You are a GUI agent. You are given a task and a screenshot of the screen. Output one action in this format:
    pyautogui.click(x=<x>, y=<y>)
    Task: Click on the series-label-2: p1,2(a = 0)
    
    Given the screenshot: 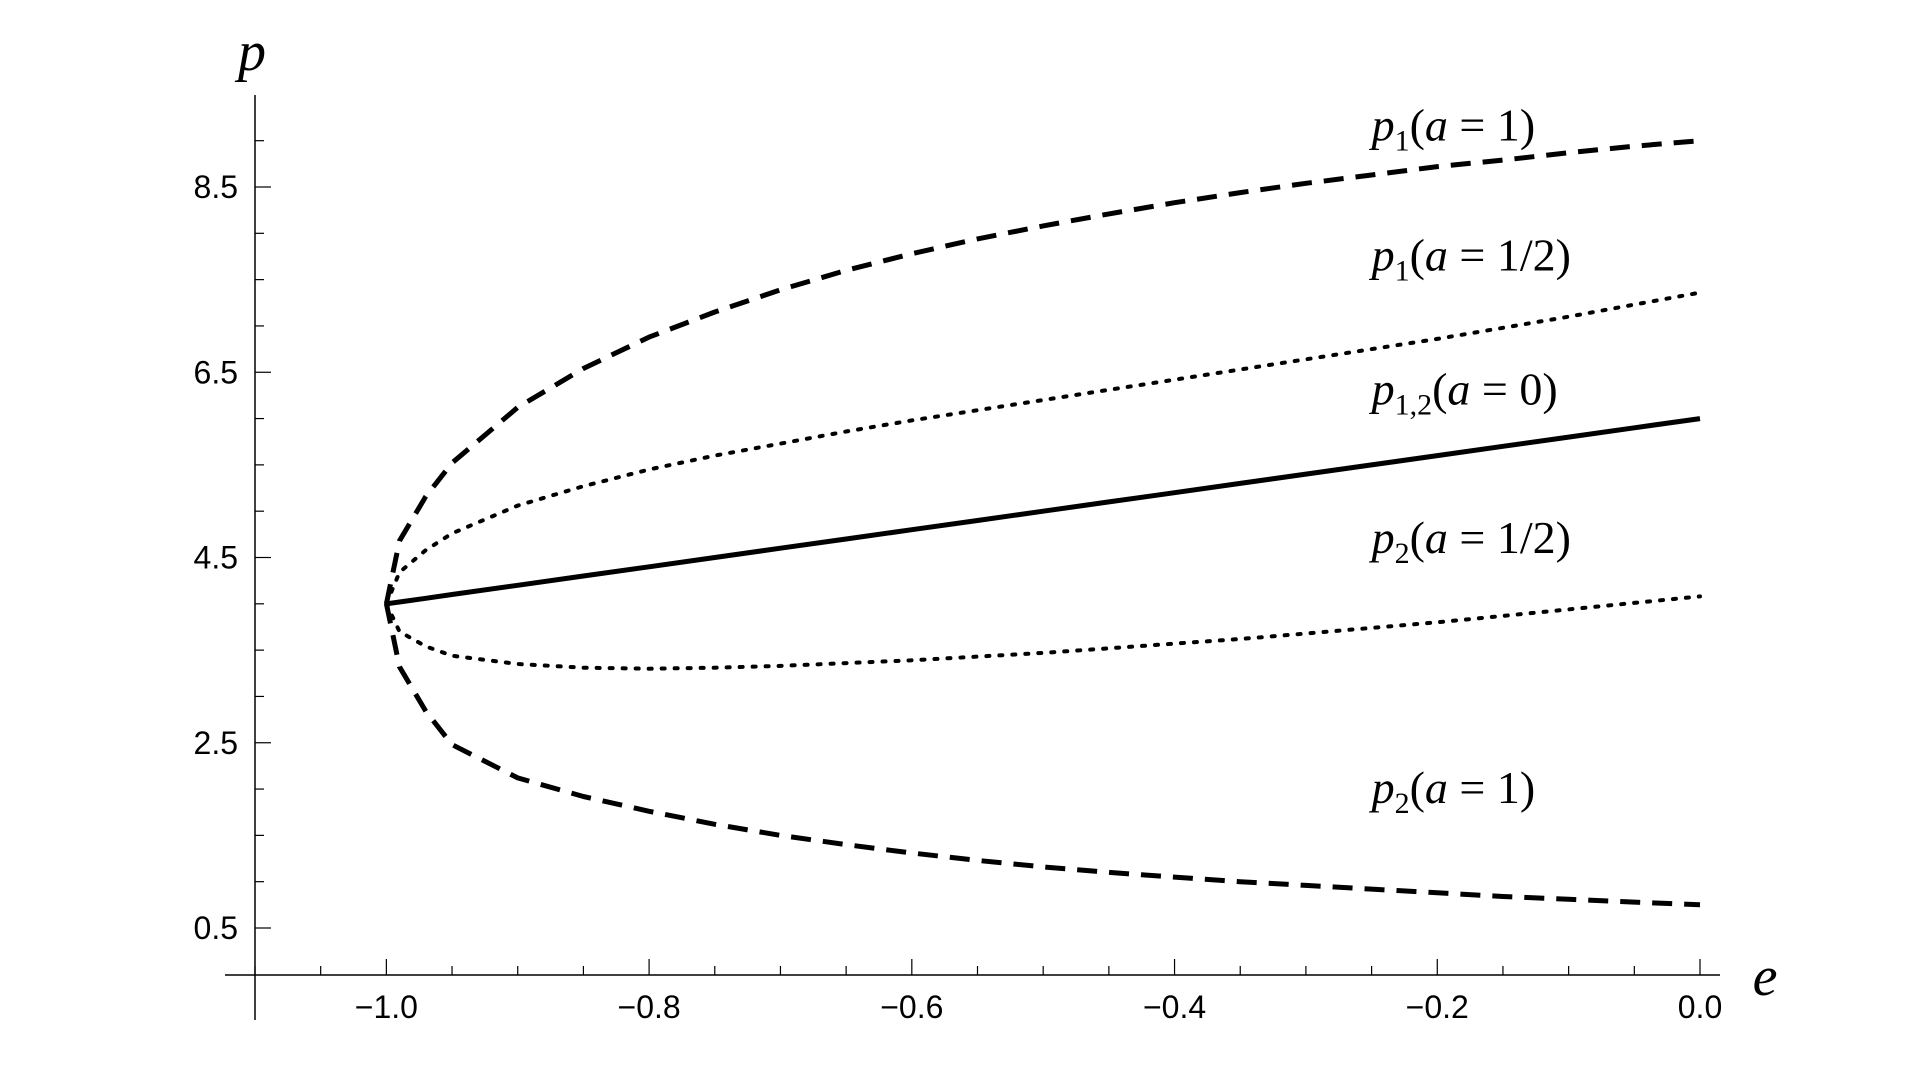 What is the action you would take?
    pyautogui.click(x=1463, y=393)
    